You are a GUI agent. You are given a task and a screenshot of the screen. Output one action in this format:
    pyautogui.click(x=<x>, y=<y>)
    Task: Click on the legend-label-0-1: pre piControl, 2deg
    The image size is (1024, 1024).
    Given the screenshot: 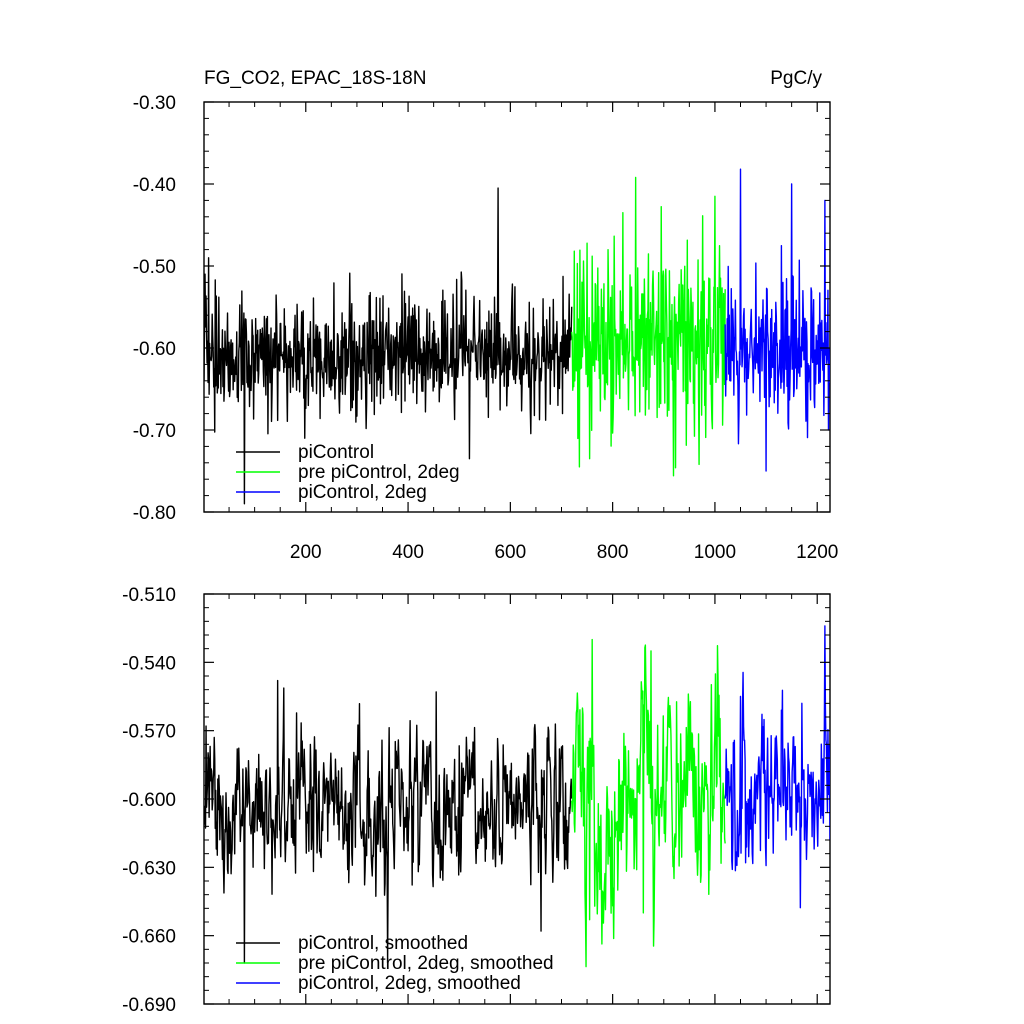 What is the action you would take?
    pyautogui.click(x=379, y=472)
    